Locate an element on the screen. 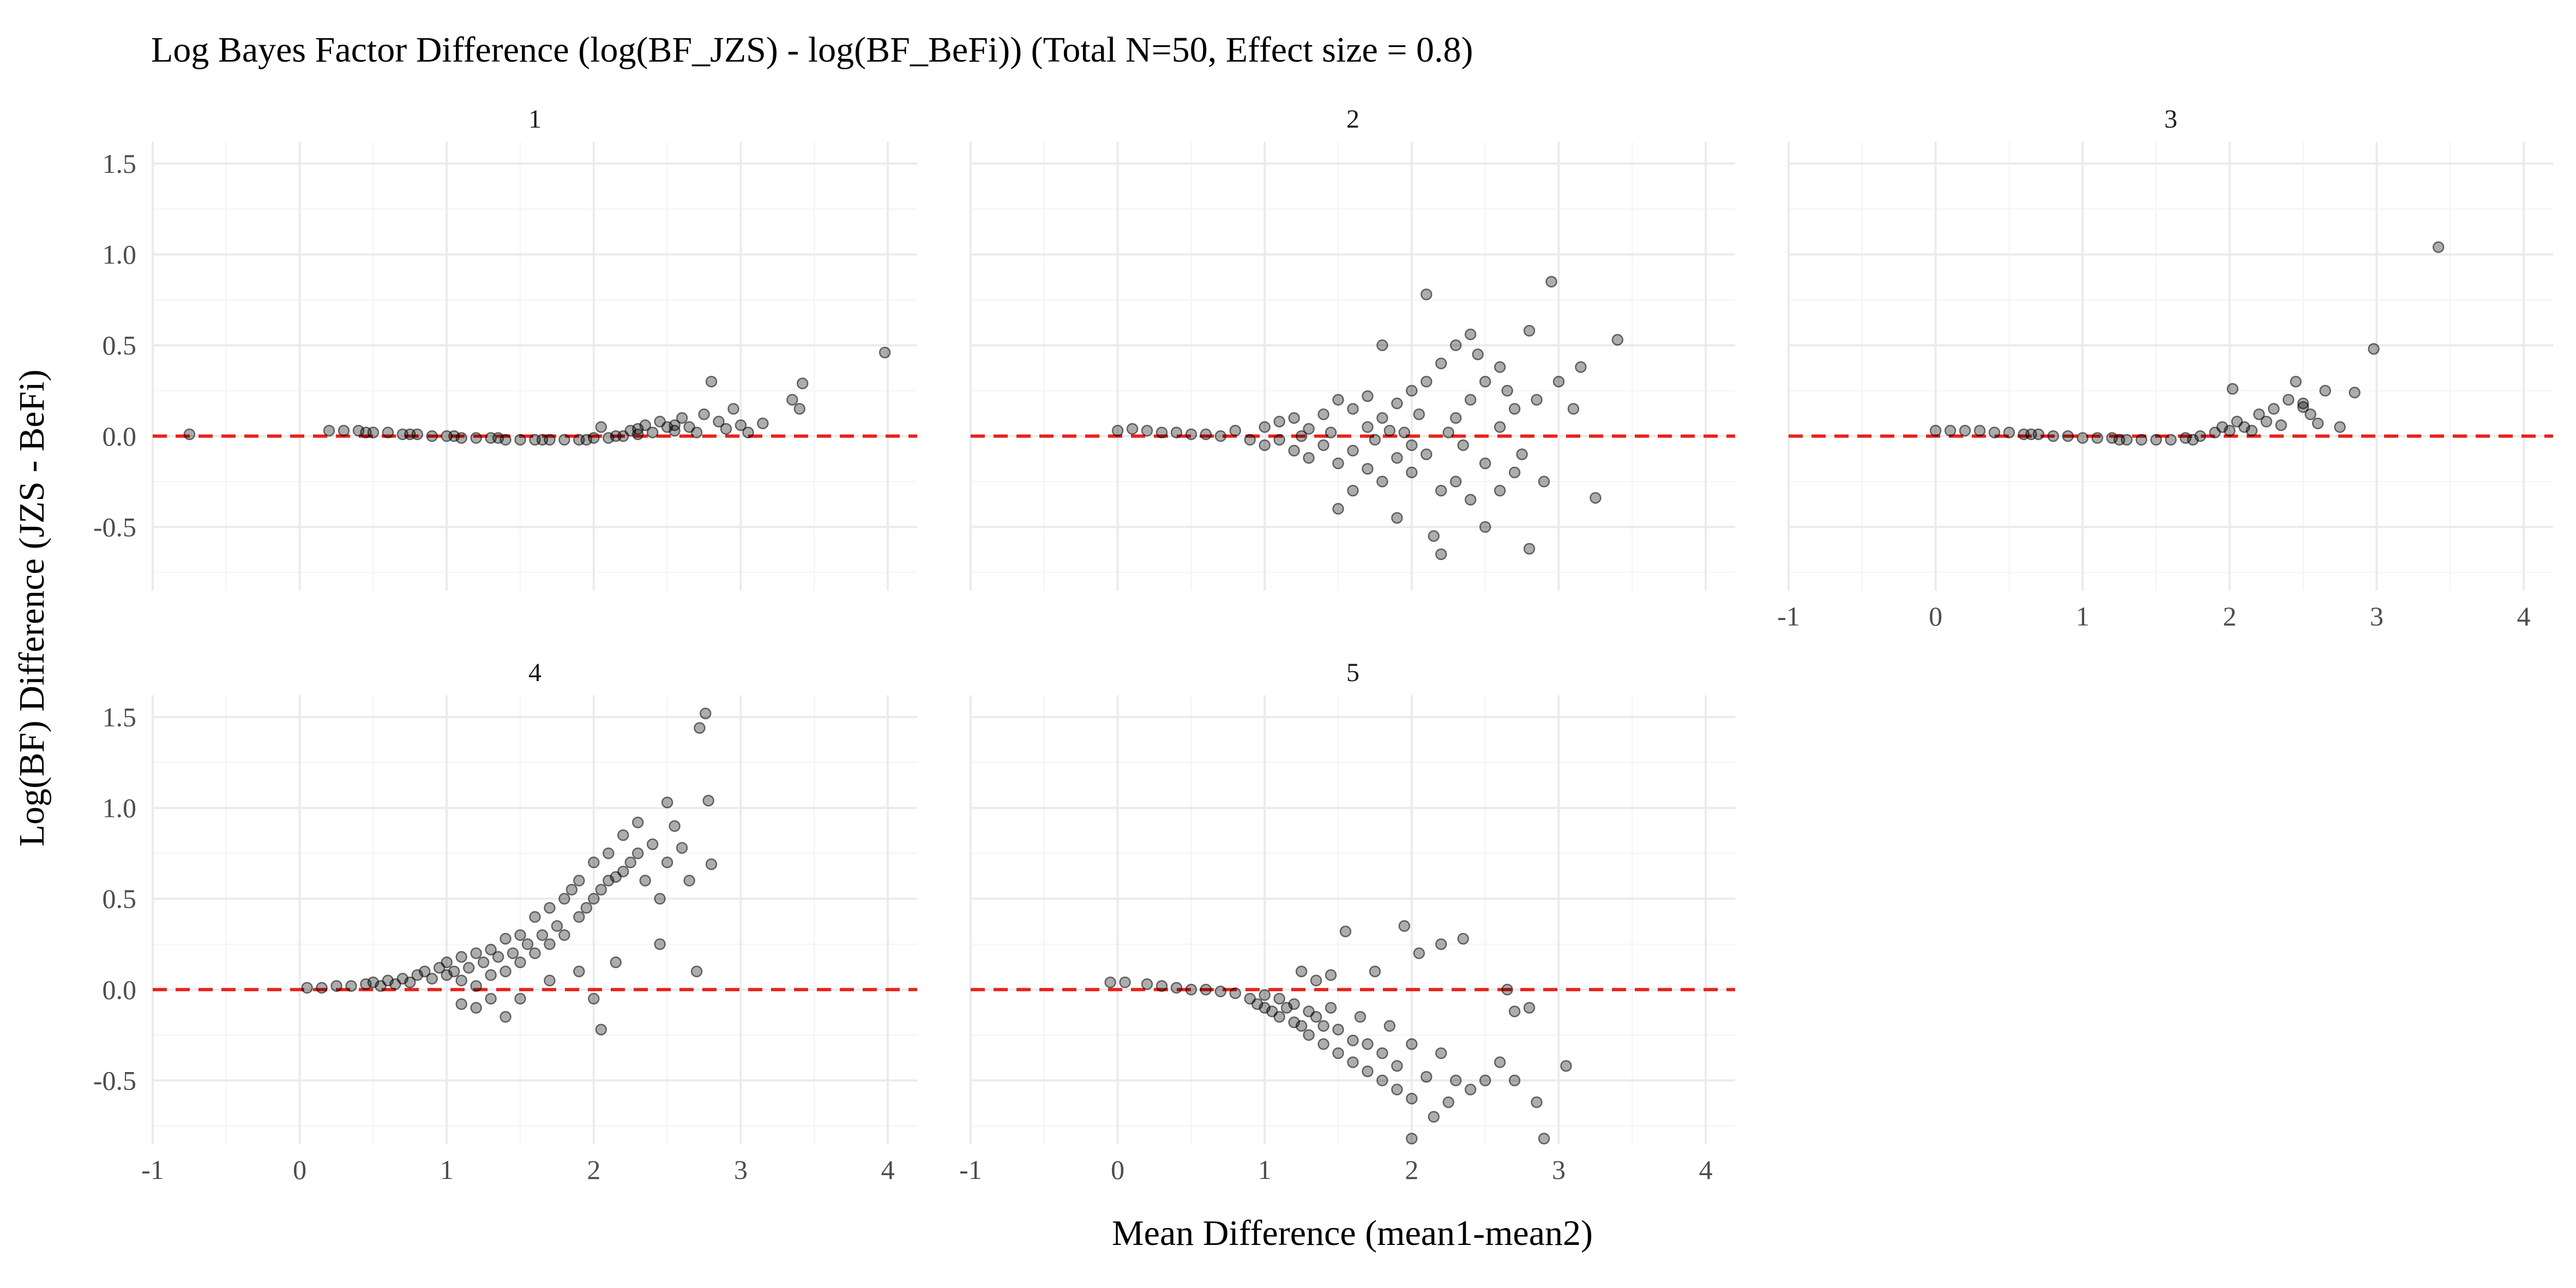 The height and width of the screenshot is (1288, 2576). y-tick-label: -0.5 is located at coordinates (114, 526).